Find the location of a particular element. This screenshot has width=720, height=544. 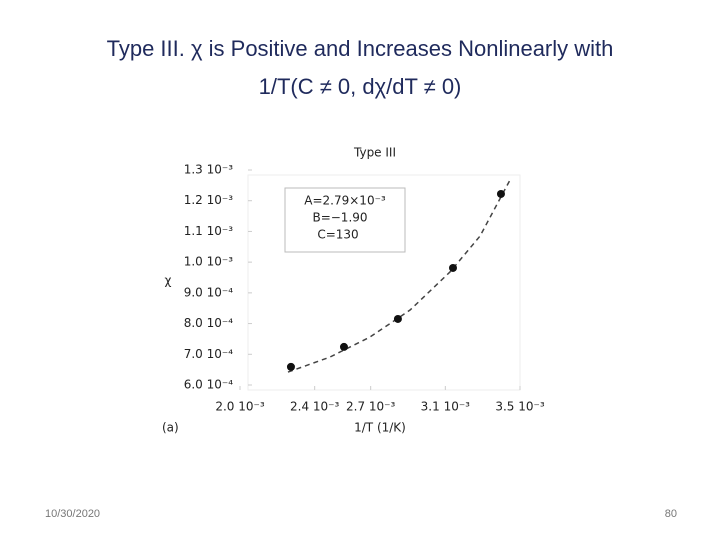

annotation: B=−1.90 is located at coordinates (339, 218).